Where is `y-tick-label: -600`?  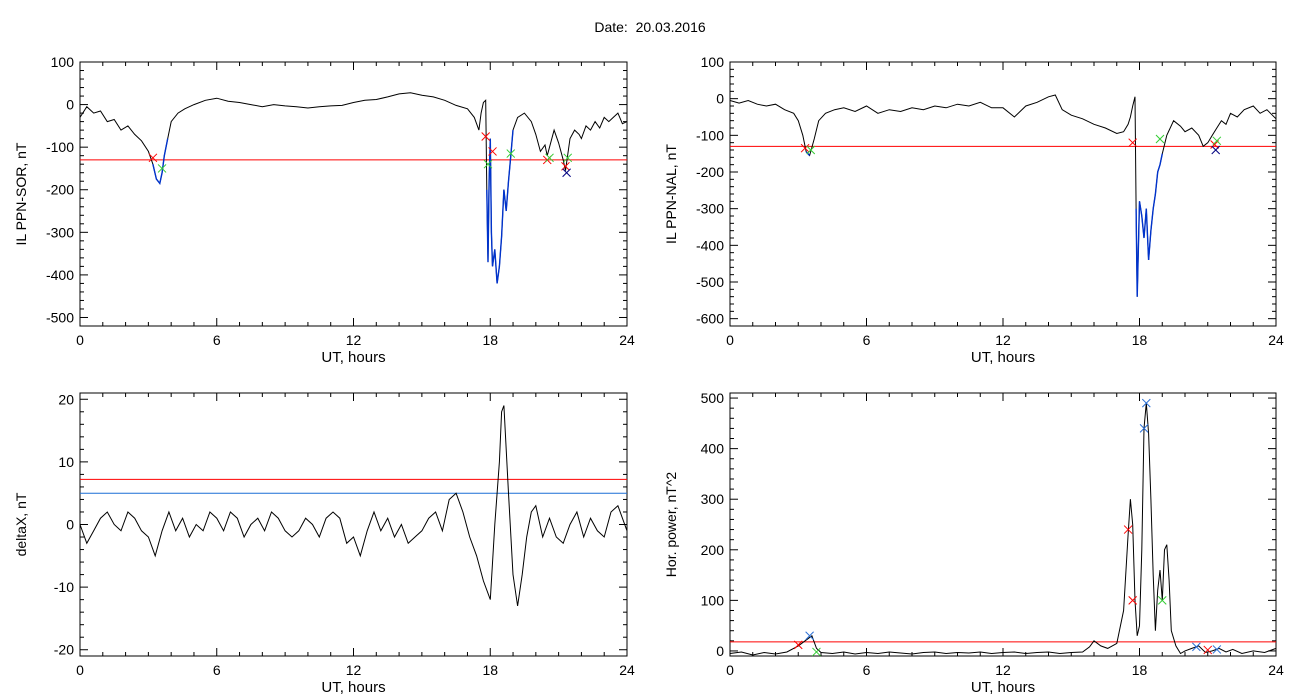
y-tick-label: -600 is located at coordinates (710, 319).